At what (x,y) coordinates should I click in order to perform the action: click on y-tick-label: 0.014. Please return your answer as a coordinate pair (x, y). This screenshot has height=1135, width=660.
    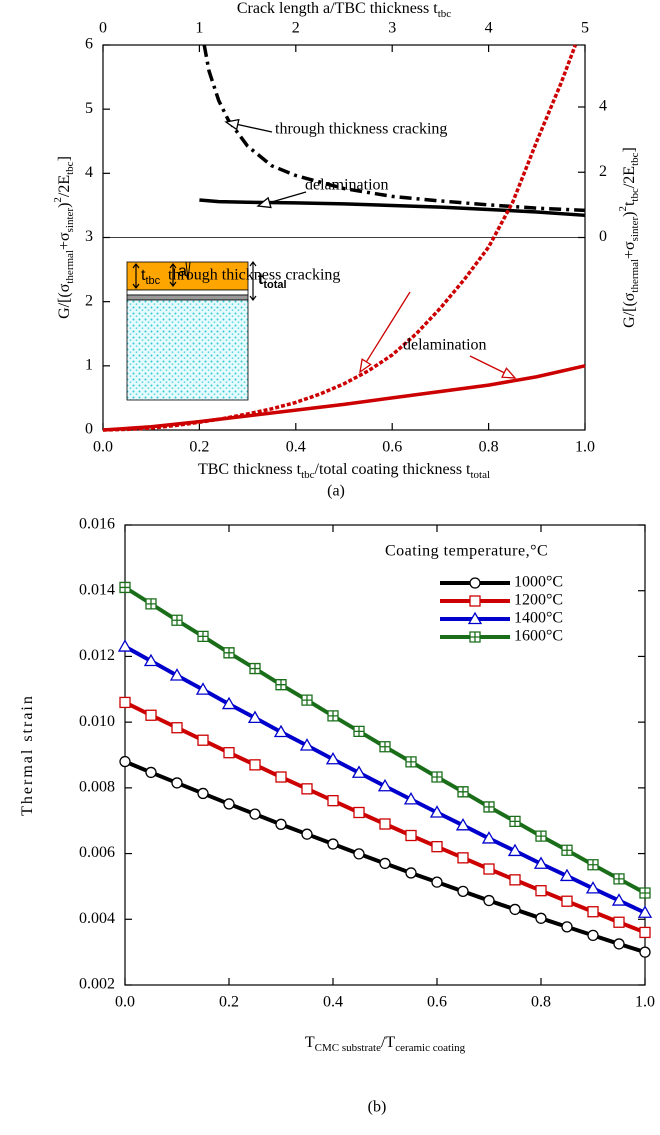
    Looking at the image, I should click on (97, 589).